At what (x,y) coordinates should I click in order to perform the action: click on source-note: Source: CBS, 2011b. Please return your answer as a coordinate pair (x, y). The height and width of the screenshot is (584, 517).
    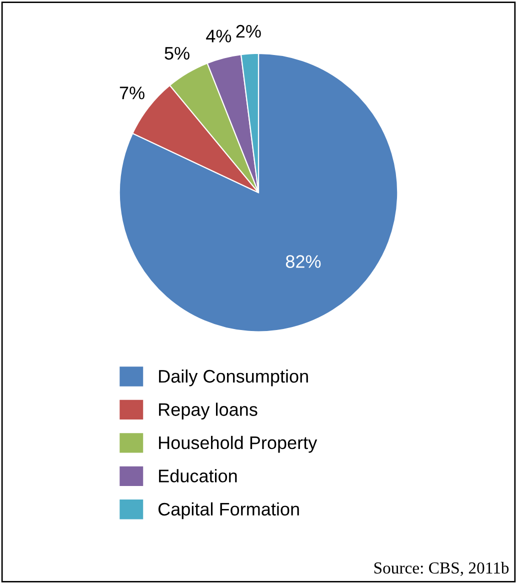
    Looking at the image, I should click on (441, 569).